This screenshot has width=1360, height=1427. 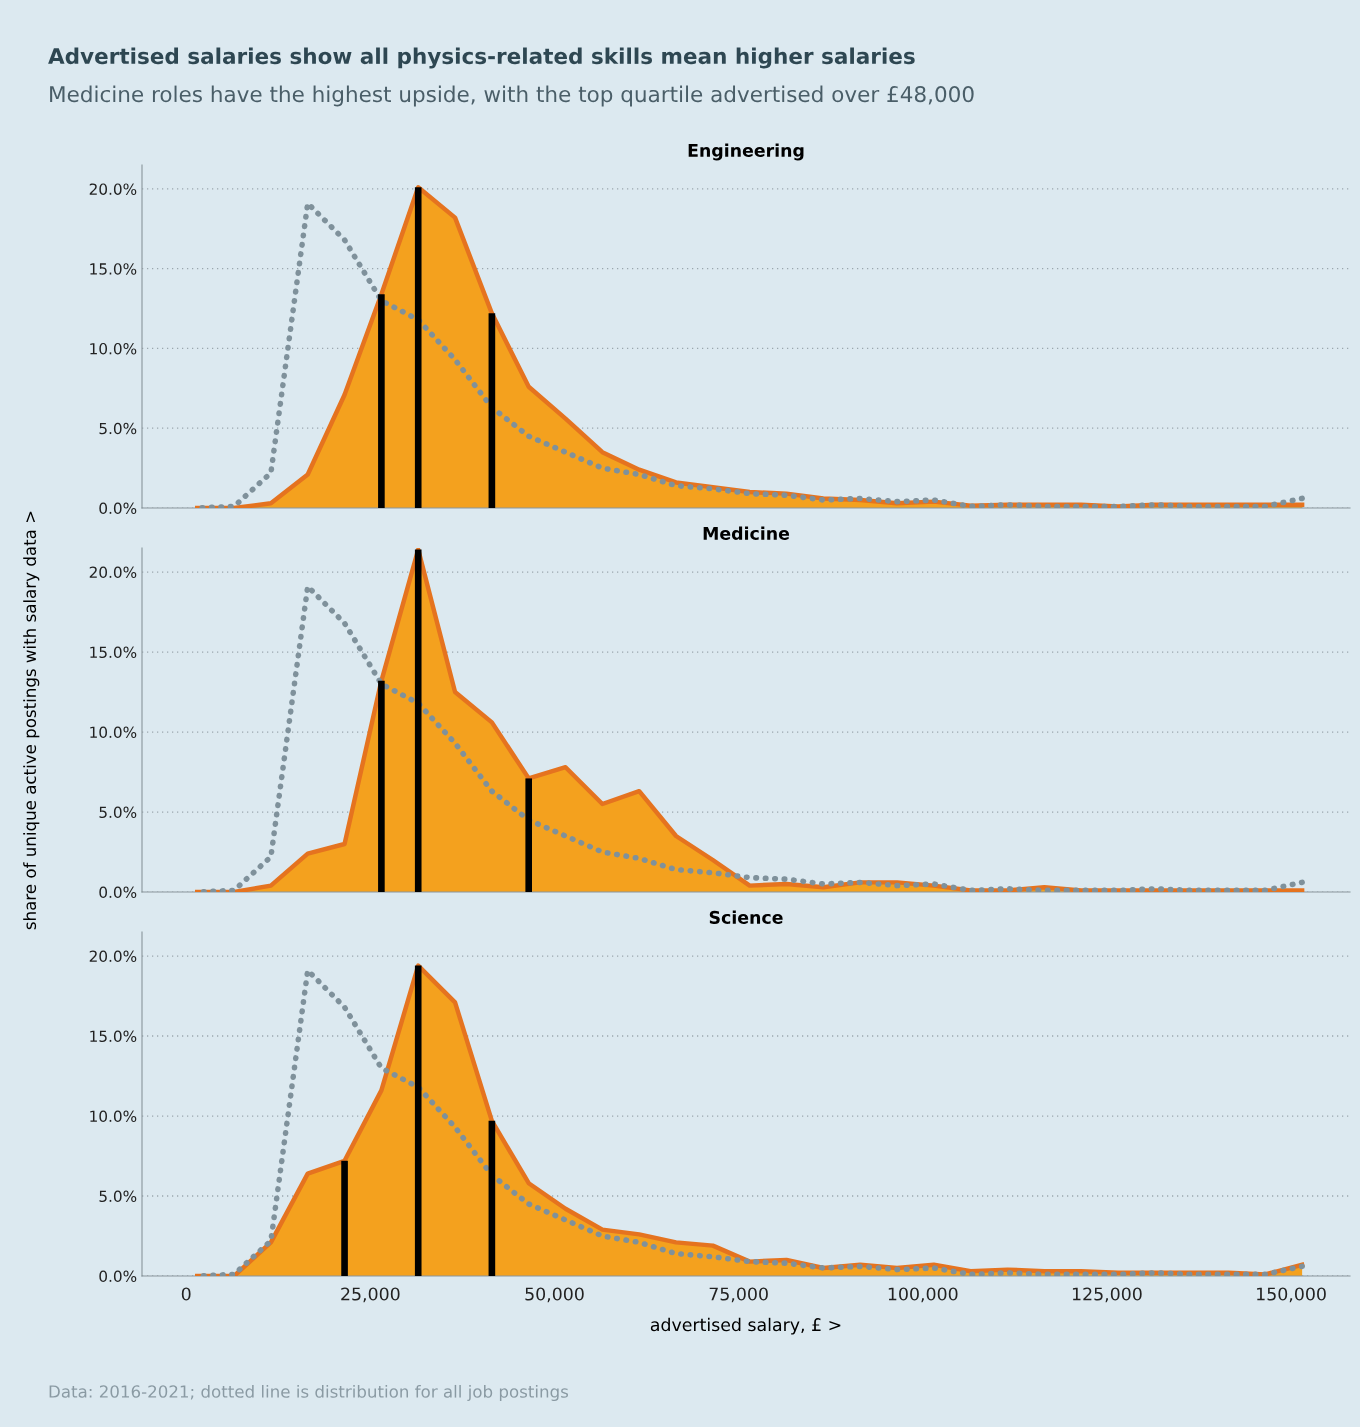 I want to click on x-tick-label: 25,000, so click(x=370, y=1295).